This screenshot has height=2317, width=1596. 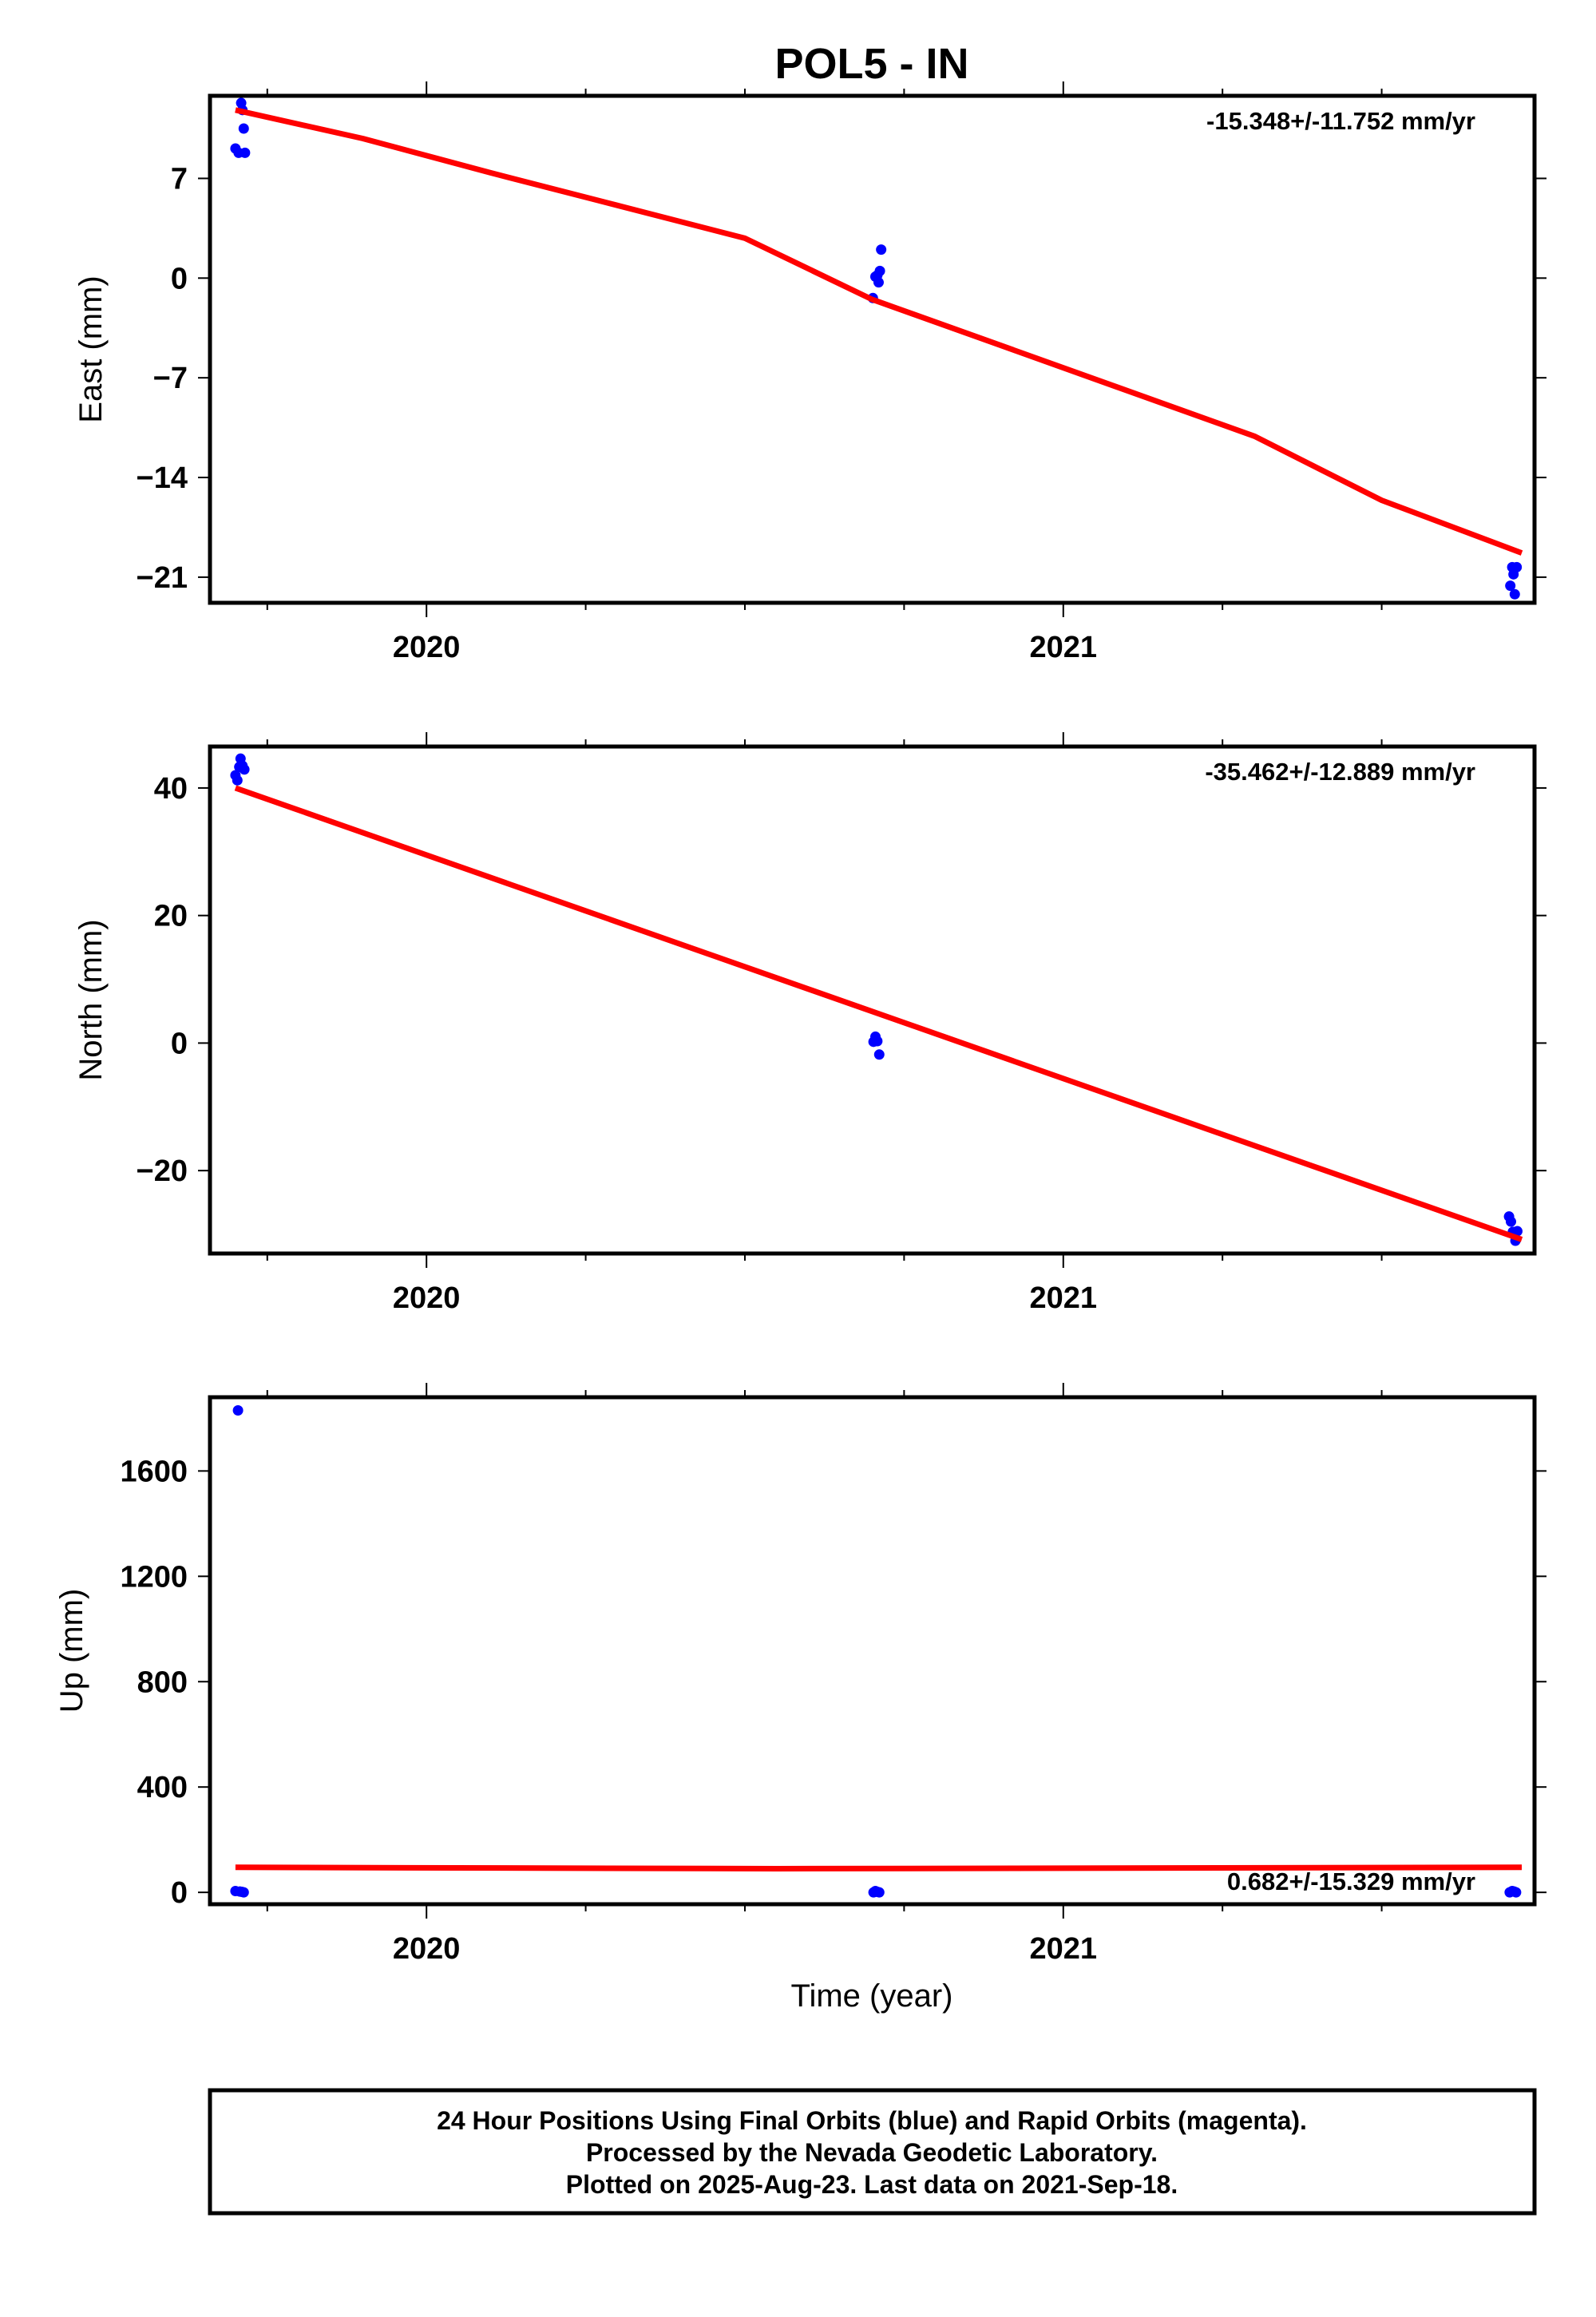 I want to click on up-ylabel: Up (mm), so click(x=71, y=1651).